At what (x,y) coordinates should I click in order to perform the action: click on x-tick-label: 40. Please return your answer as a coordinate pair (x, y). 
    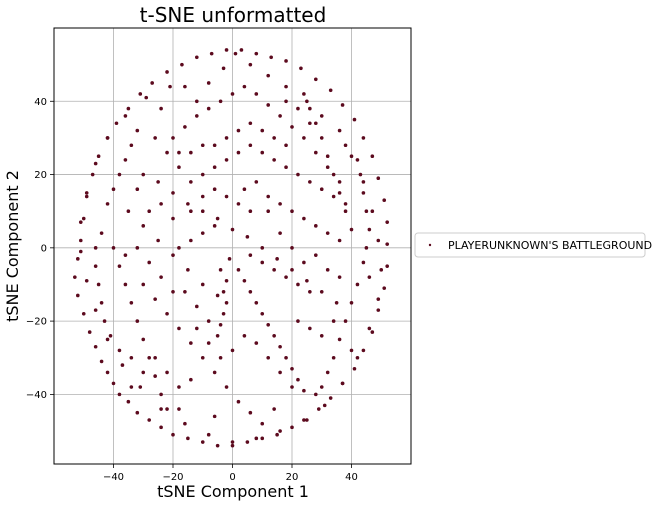
    Looking at the image, I should click on (351, 477).